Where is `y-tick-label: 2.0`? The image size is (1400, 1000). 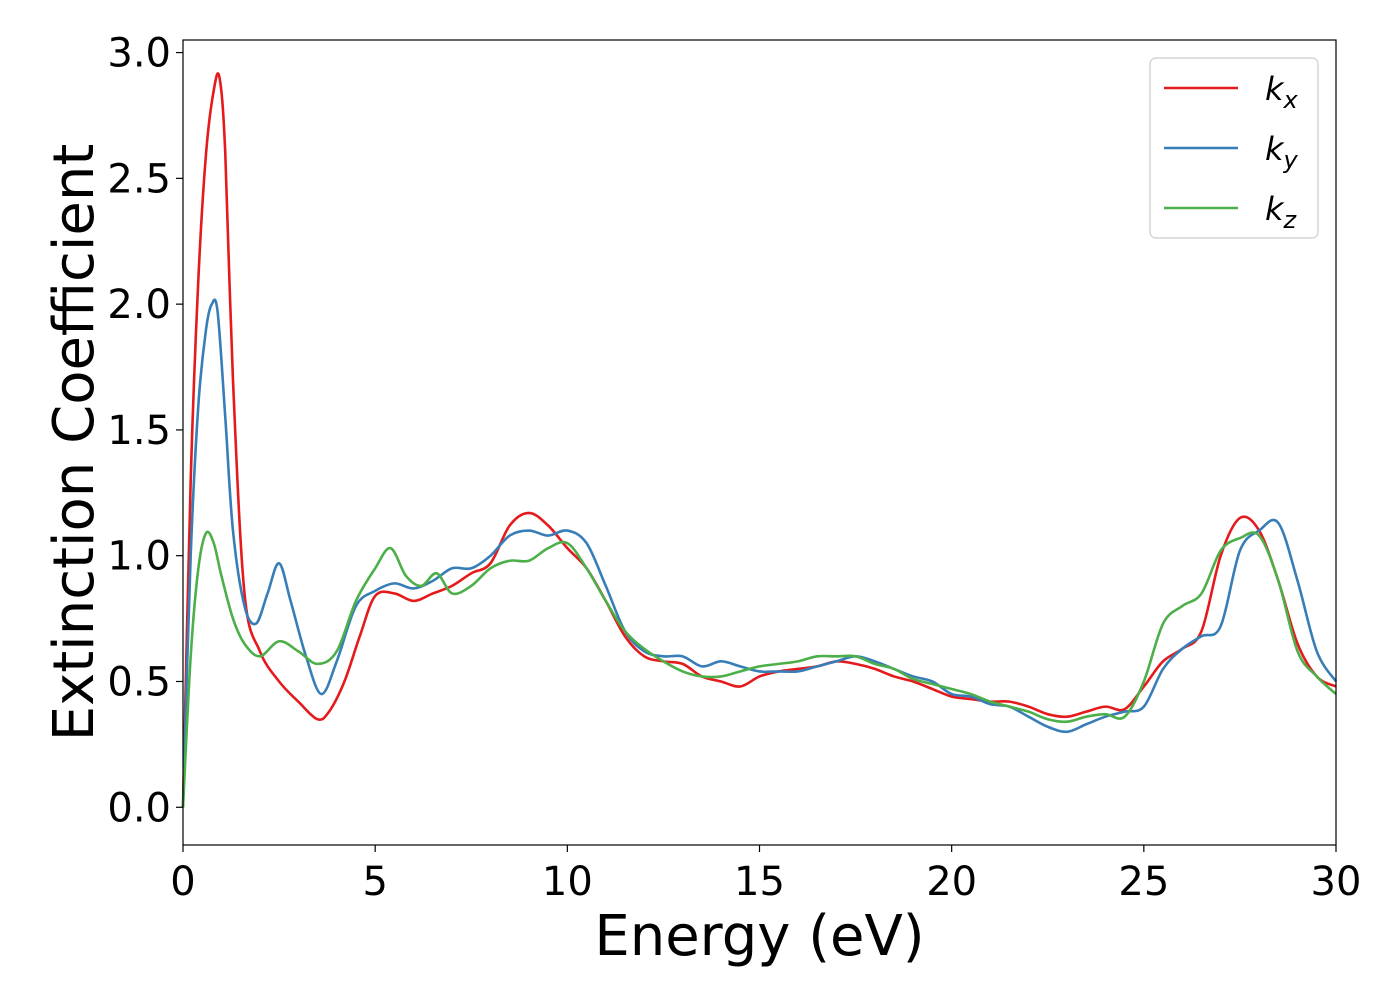 y-tick-label: 2.0 is located at coordinates (139, 305).